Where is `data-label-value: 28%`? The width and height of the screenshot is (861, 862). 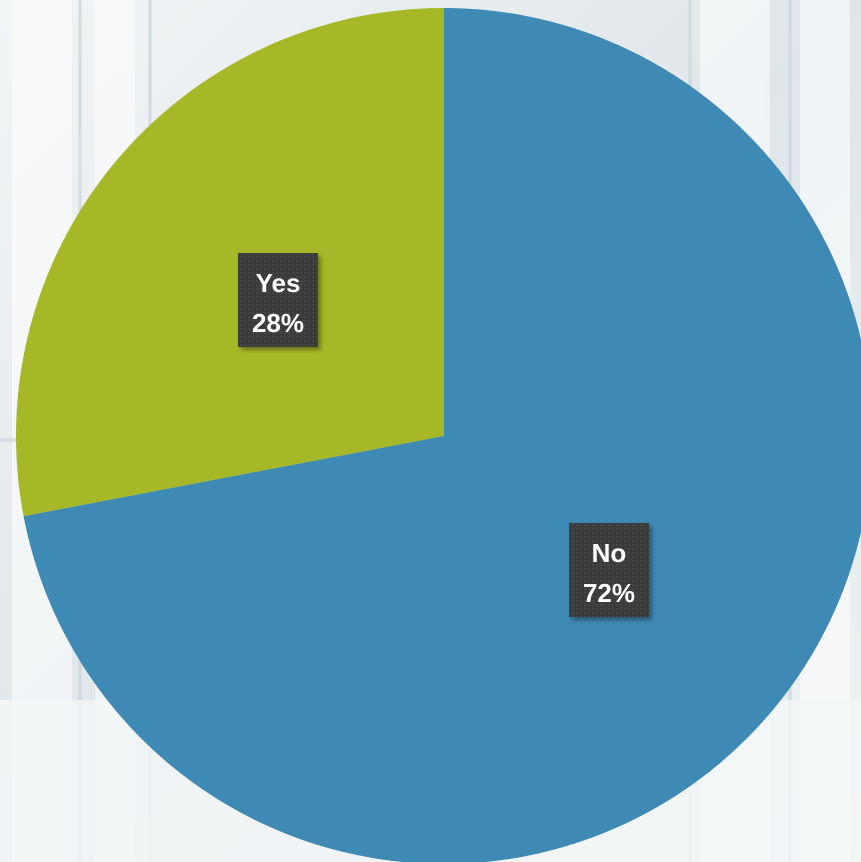 data-label-value: 28% is located at coordinates (278, 323).